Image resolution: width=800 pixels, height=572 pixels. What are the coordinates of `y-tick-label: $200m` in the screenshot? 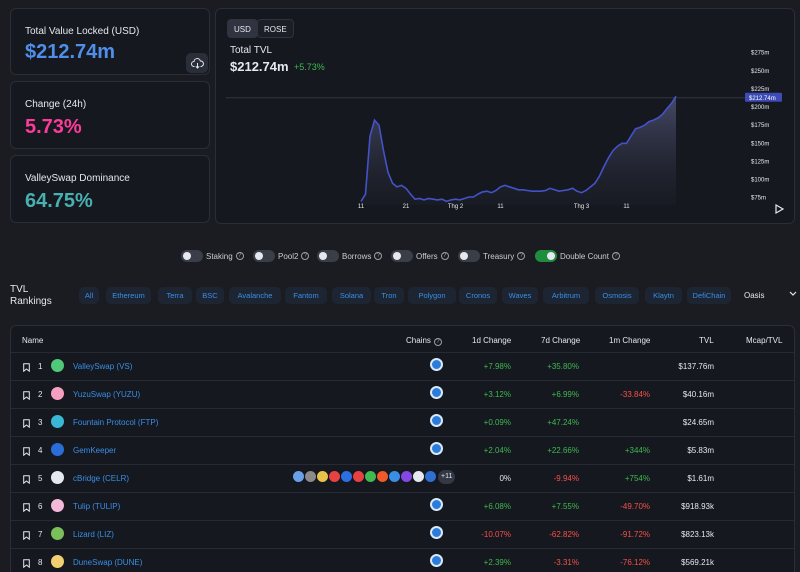 It's located at (760, 108).